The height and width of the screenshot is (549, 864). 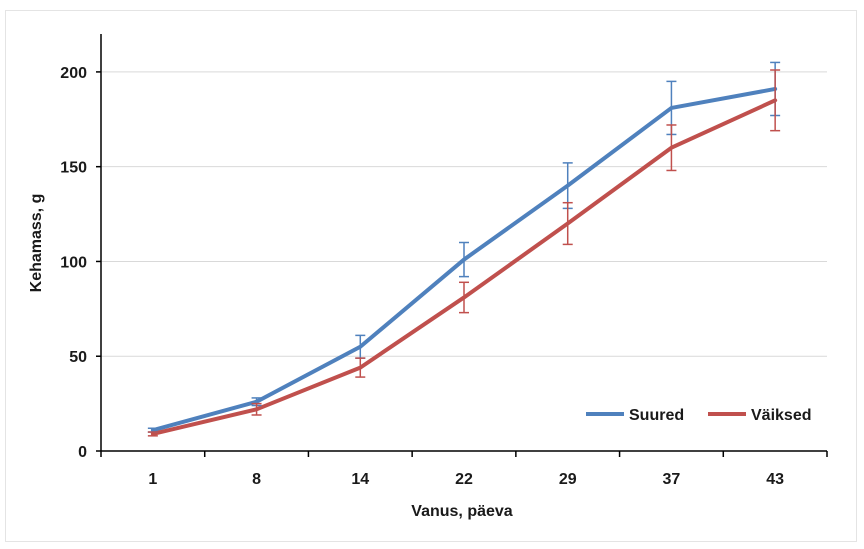 I want to click on x-tick-label: 1, so click(x=152, y=479).